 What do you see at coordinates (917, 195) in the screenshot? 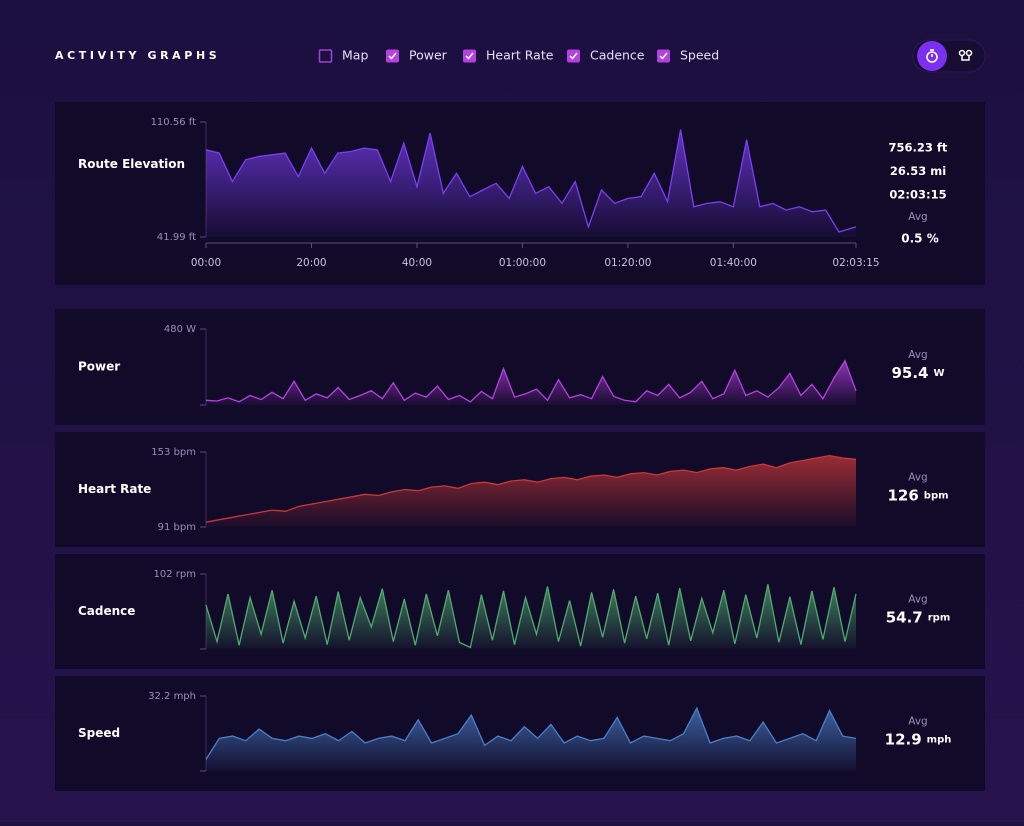
I see `stat-value: 02:03:15` at bounding box center [917, 195].